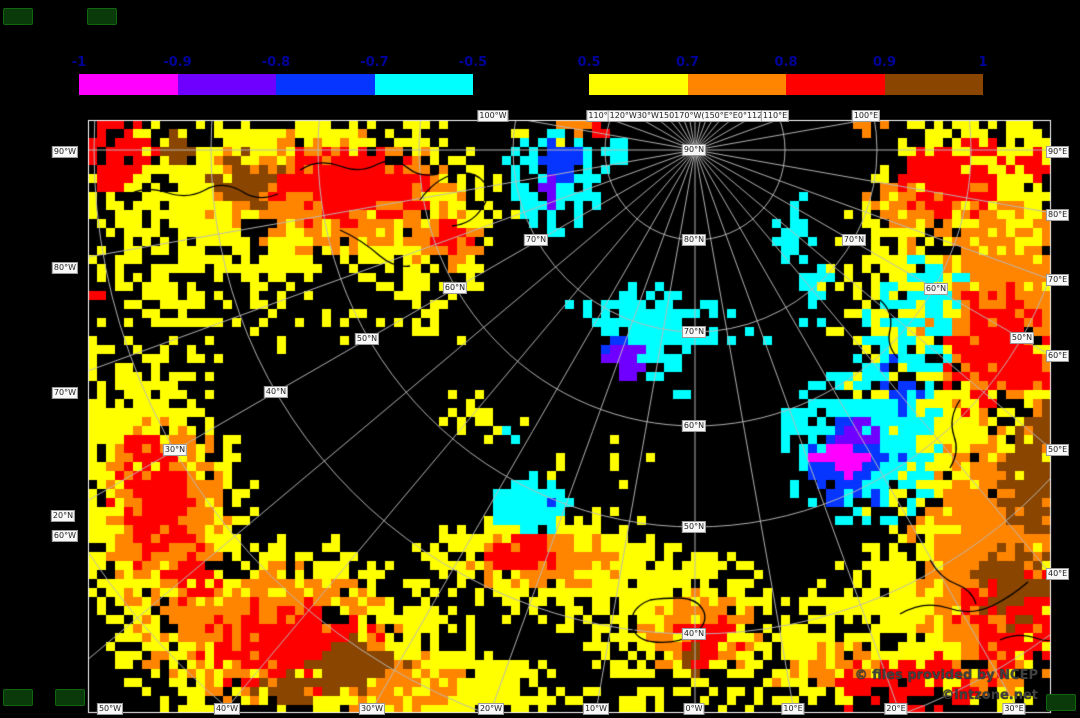  Describe the element at coordinates (786, 62) in the screenshot. I see `colorbar-tick-label: 0.8` at that location.